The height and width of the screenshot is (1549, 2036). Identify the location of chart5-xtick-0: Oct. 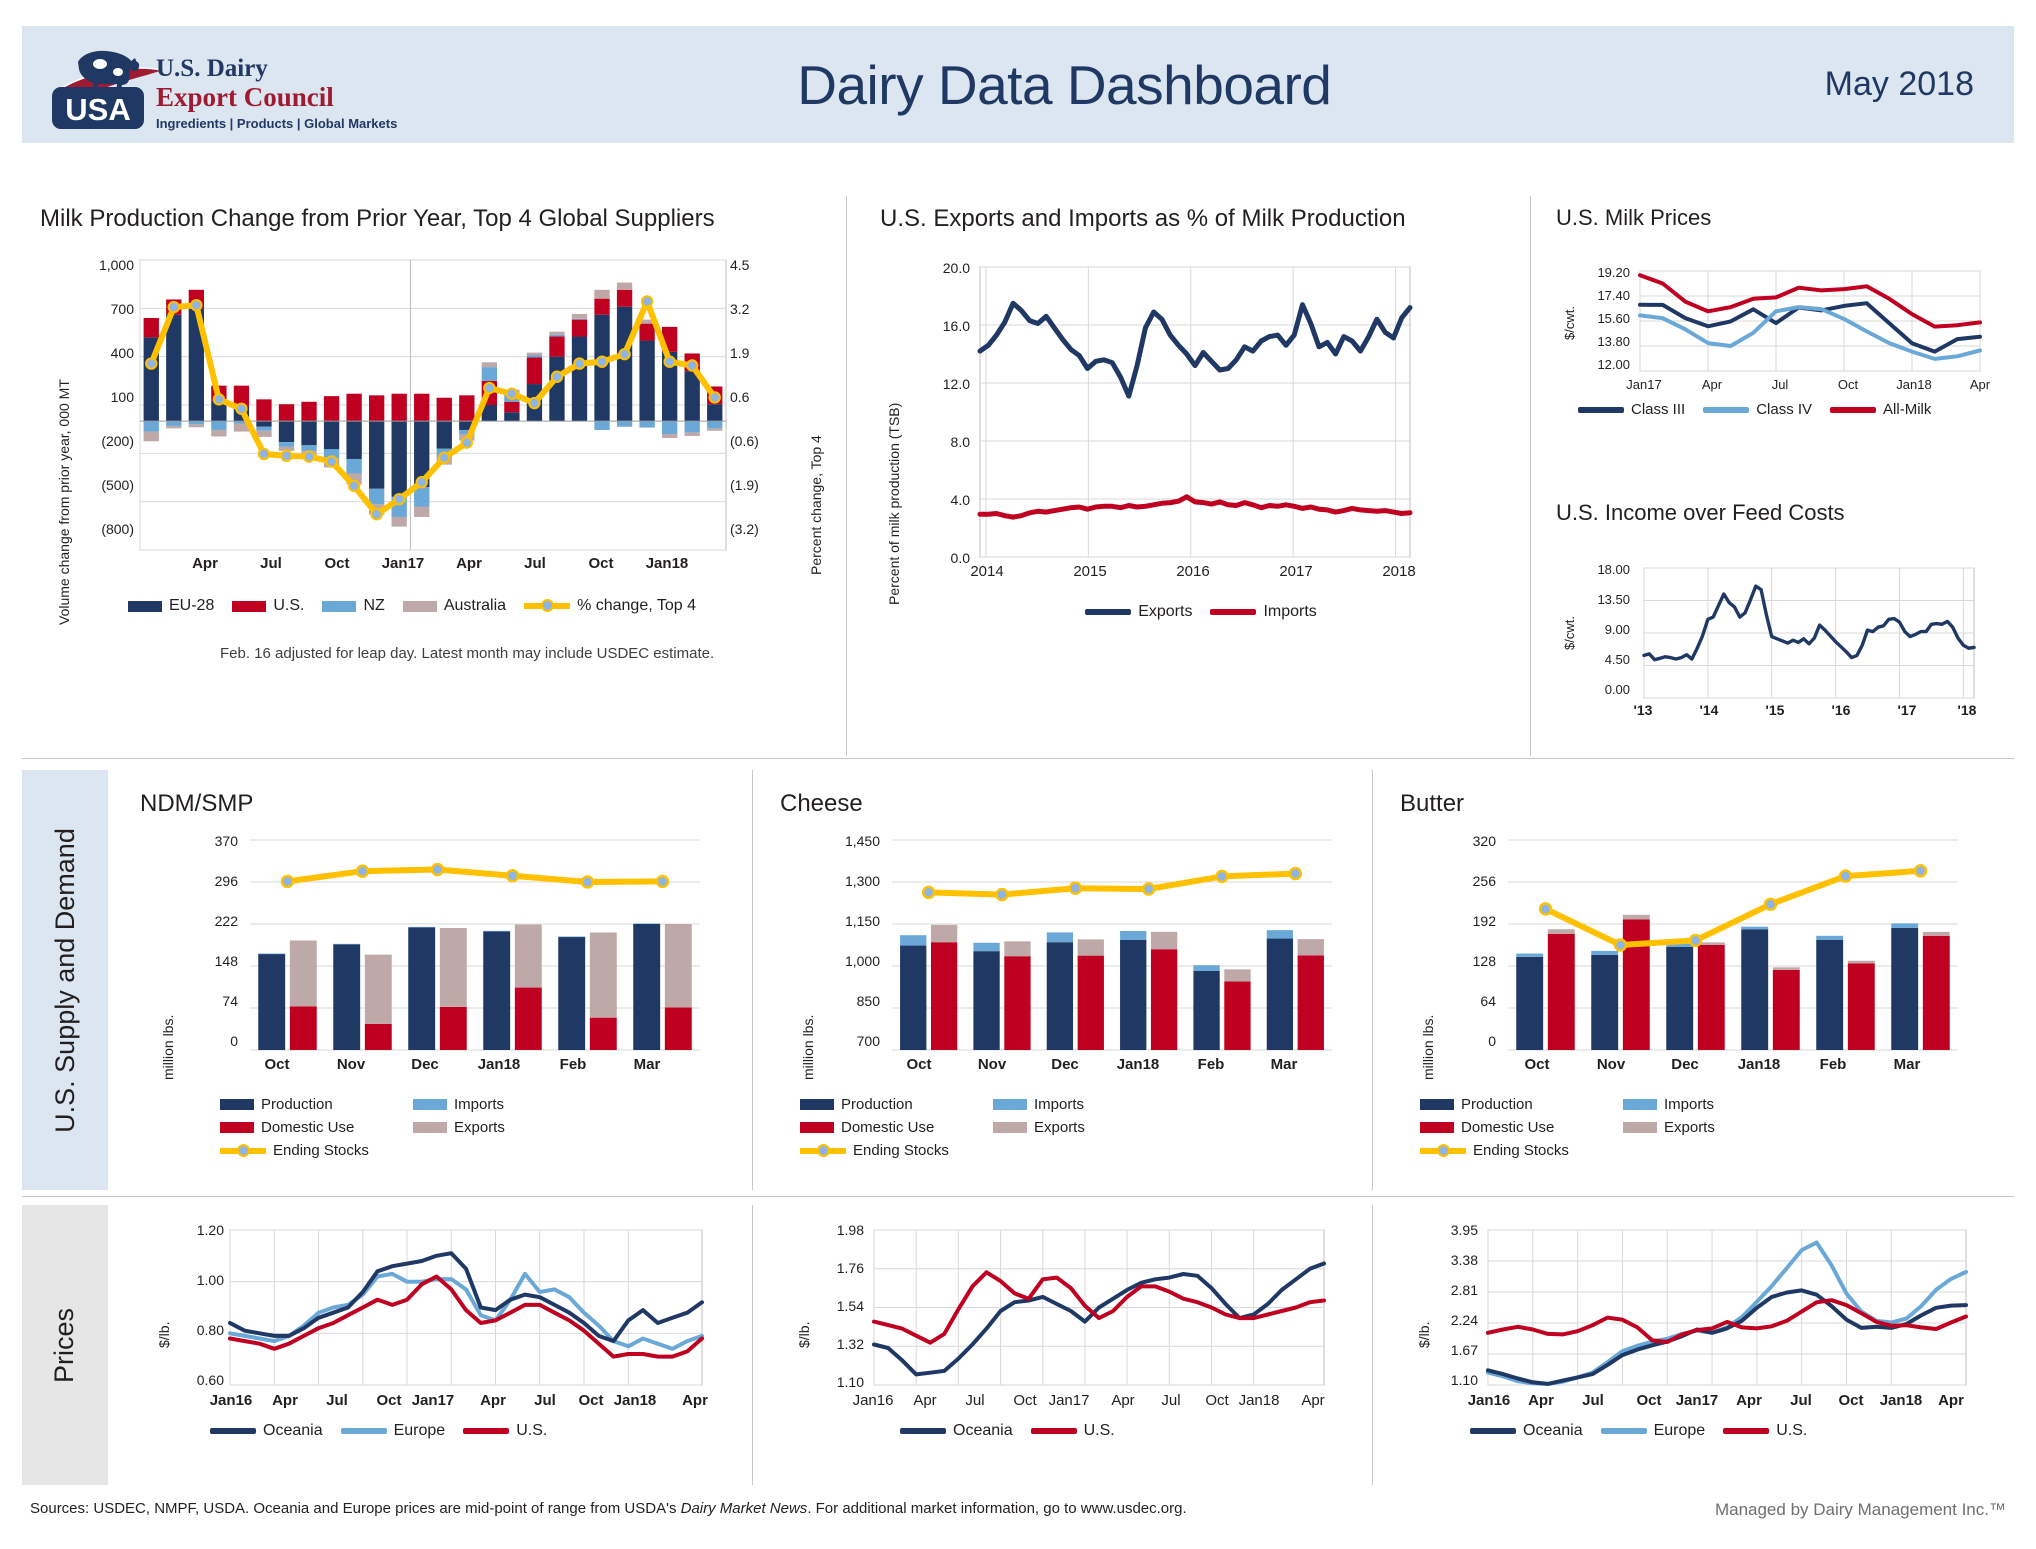
(277, 1064).